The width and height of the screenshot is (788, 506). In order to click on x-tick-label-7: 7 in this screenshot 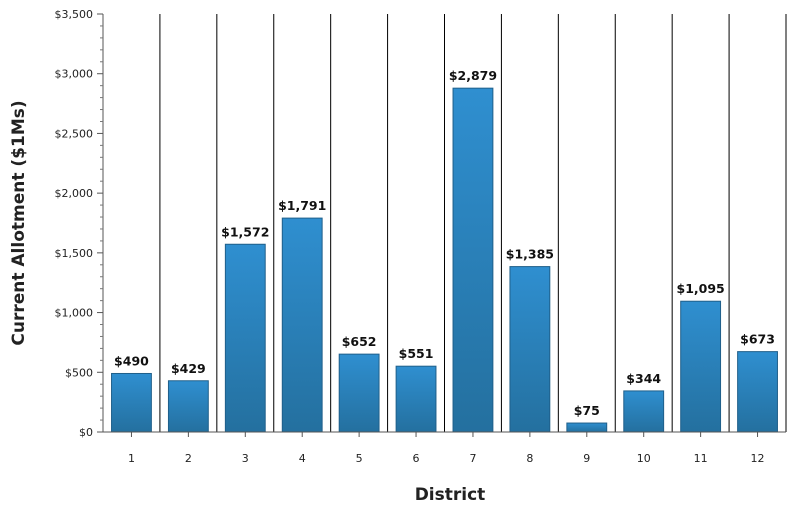, I will do `click(472, 458)`.